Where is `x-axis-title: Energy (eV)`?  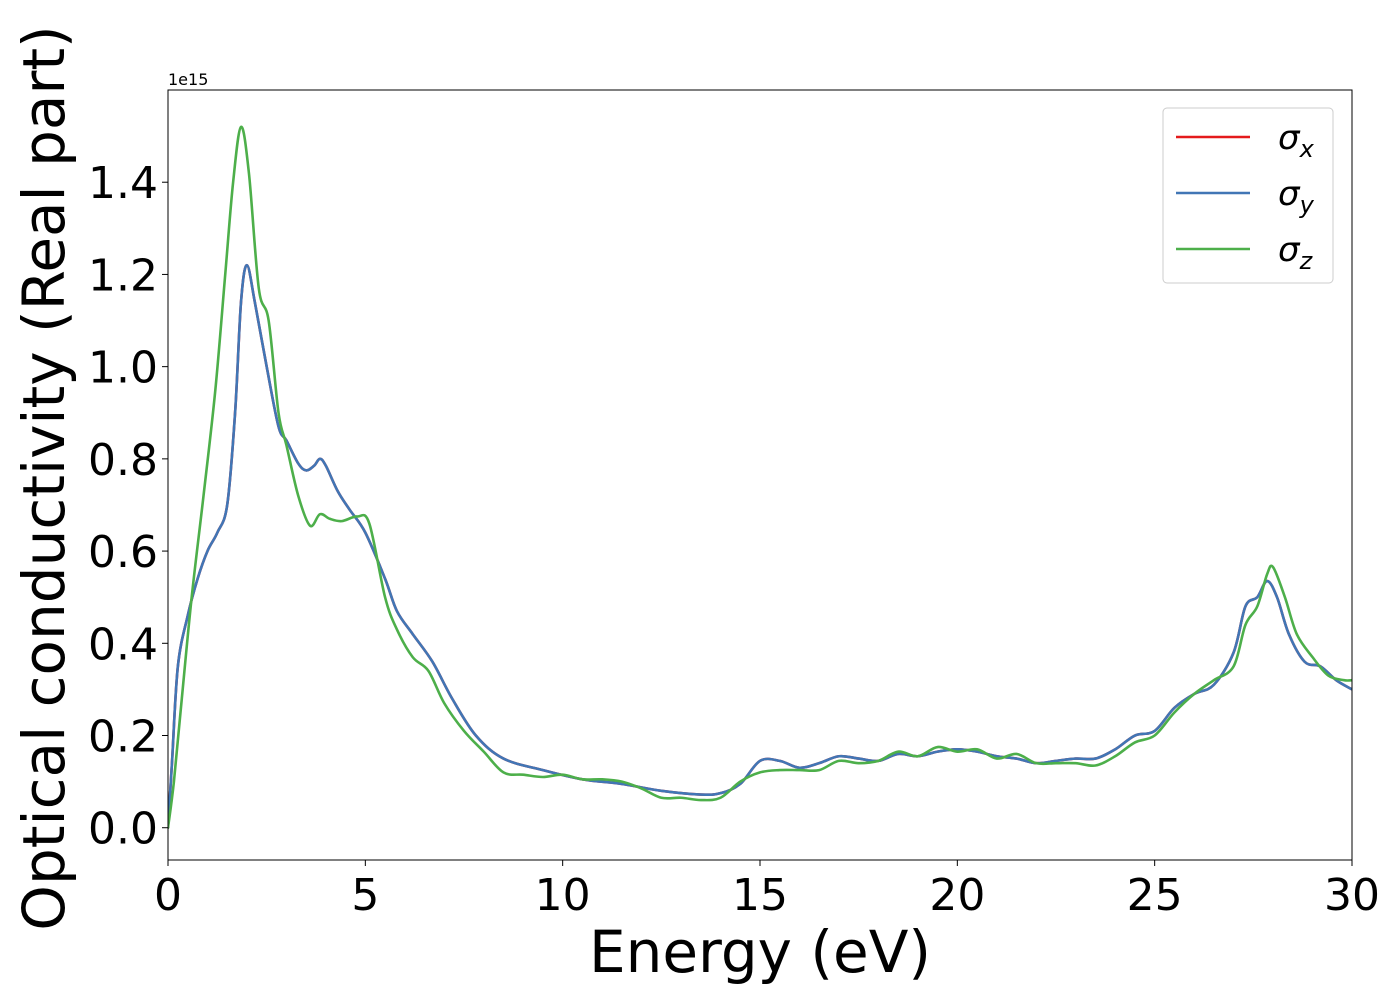
x-axis-title: Energy (eV) is located at coordinates (760, 952).